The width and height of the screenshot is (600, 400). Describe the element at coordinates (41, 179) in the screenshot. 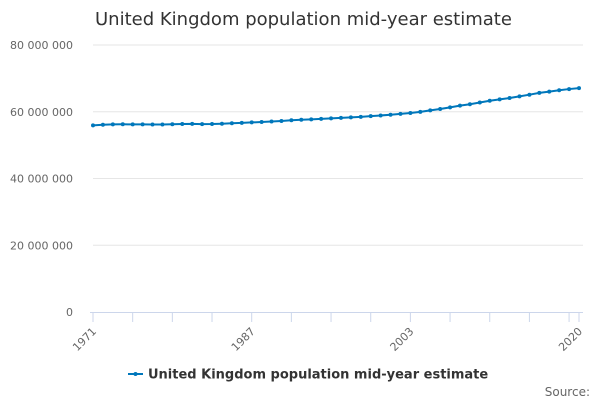

I see `y-tick-label: 40 000 000` at that location.